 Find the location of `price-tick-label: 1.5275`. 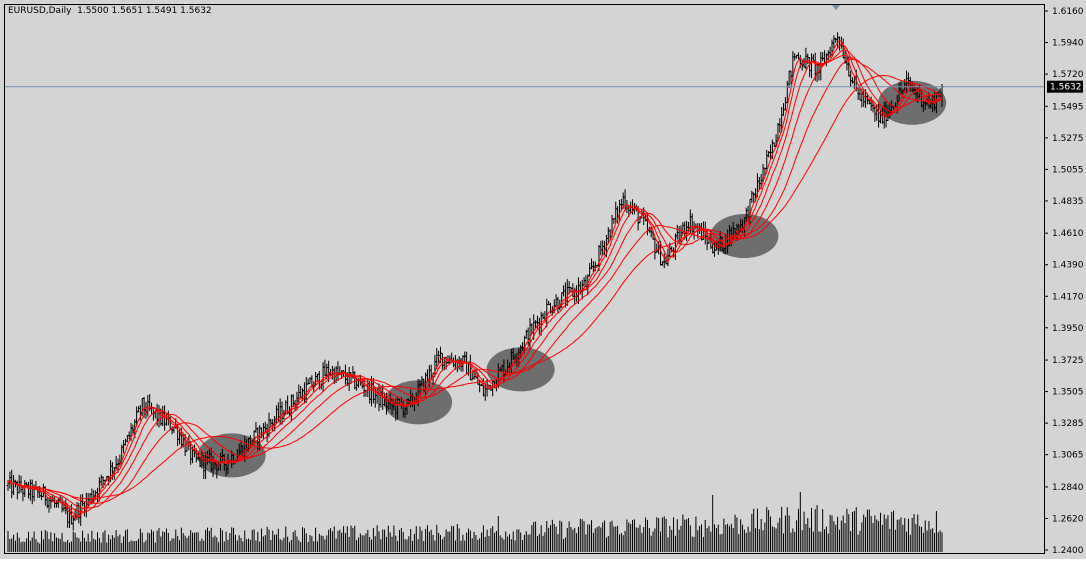

price-tick-label: 1.5275 is located at coordinates (1068, 139).